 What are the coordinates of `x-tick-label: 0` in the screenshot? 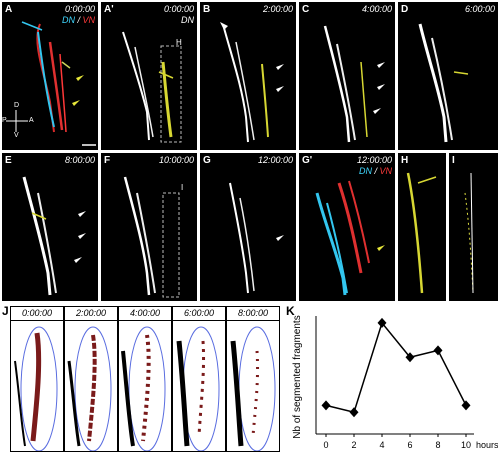 It's located at (325, 445).